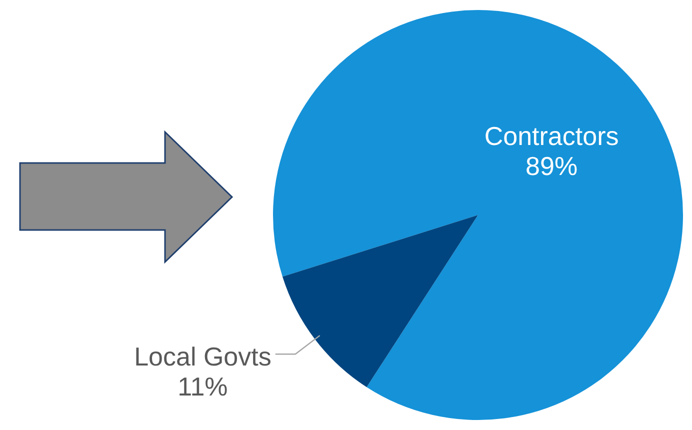  Describe the element at coordinates (551, 136) in the screenshot. I see `slice-label: Contractors` at that location.